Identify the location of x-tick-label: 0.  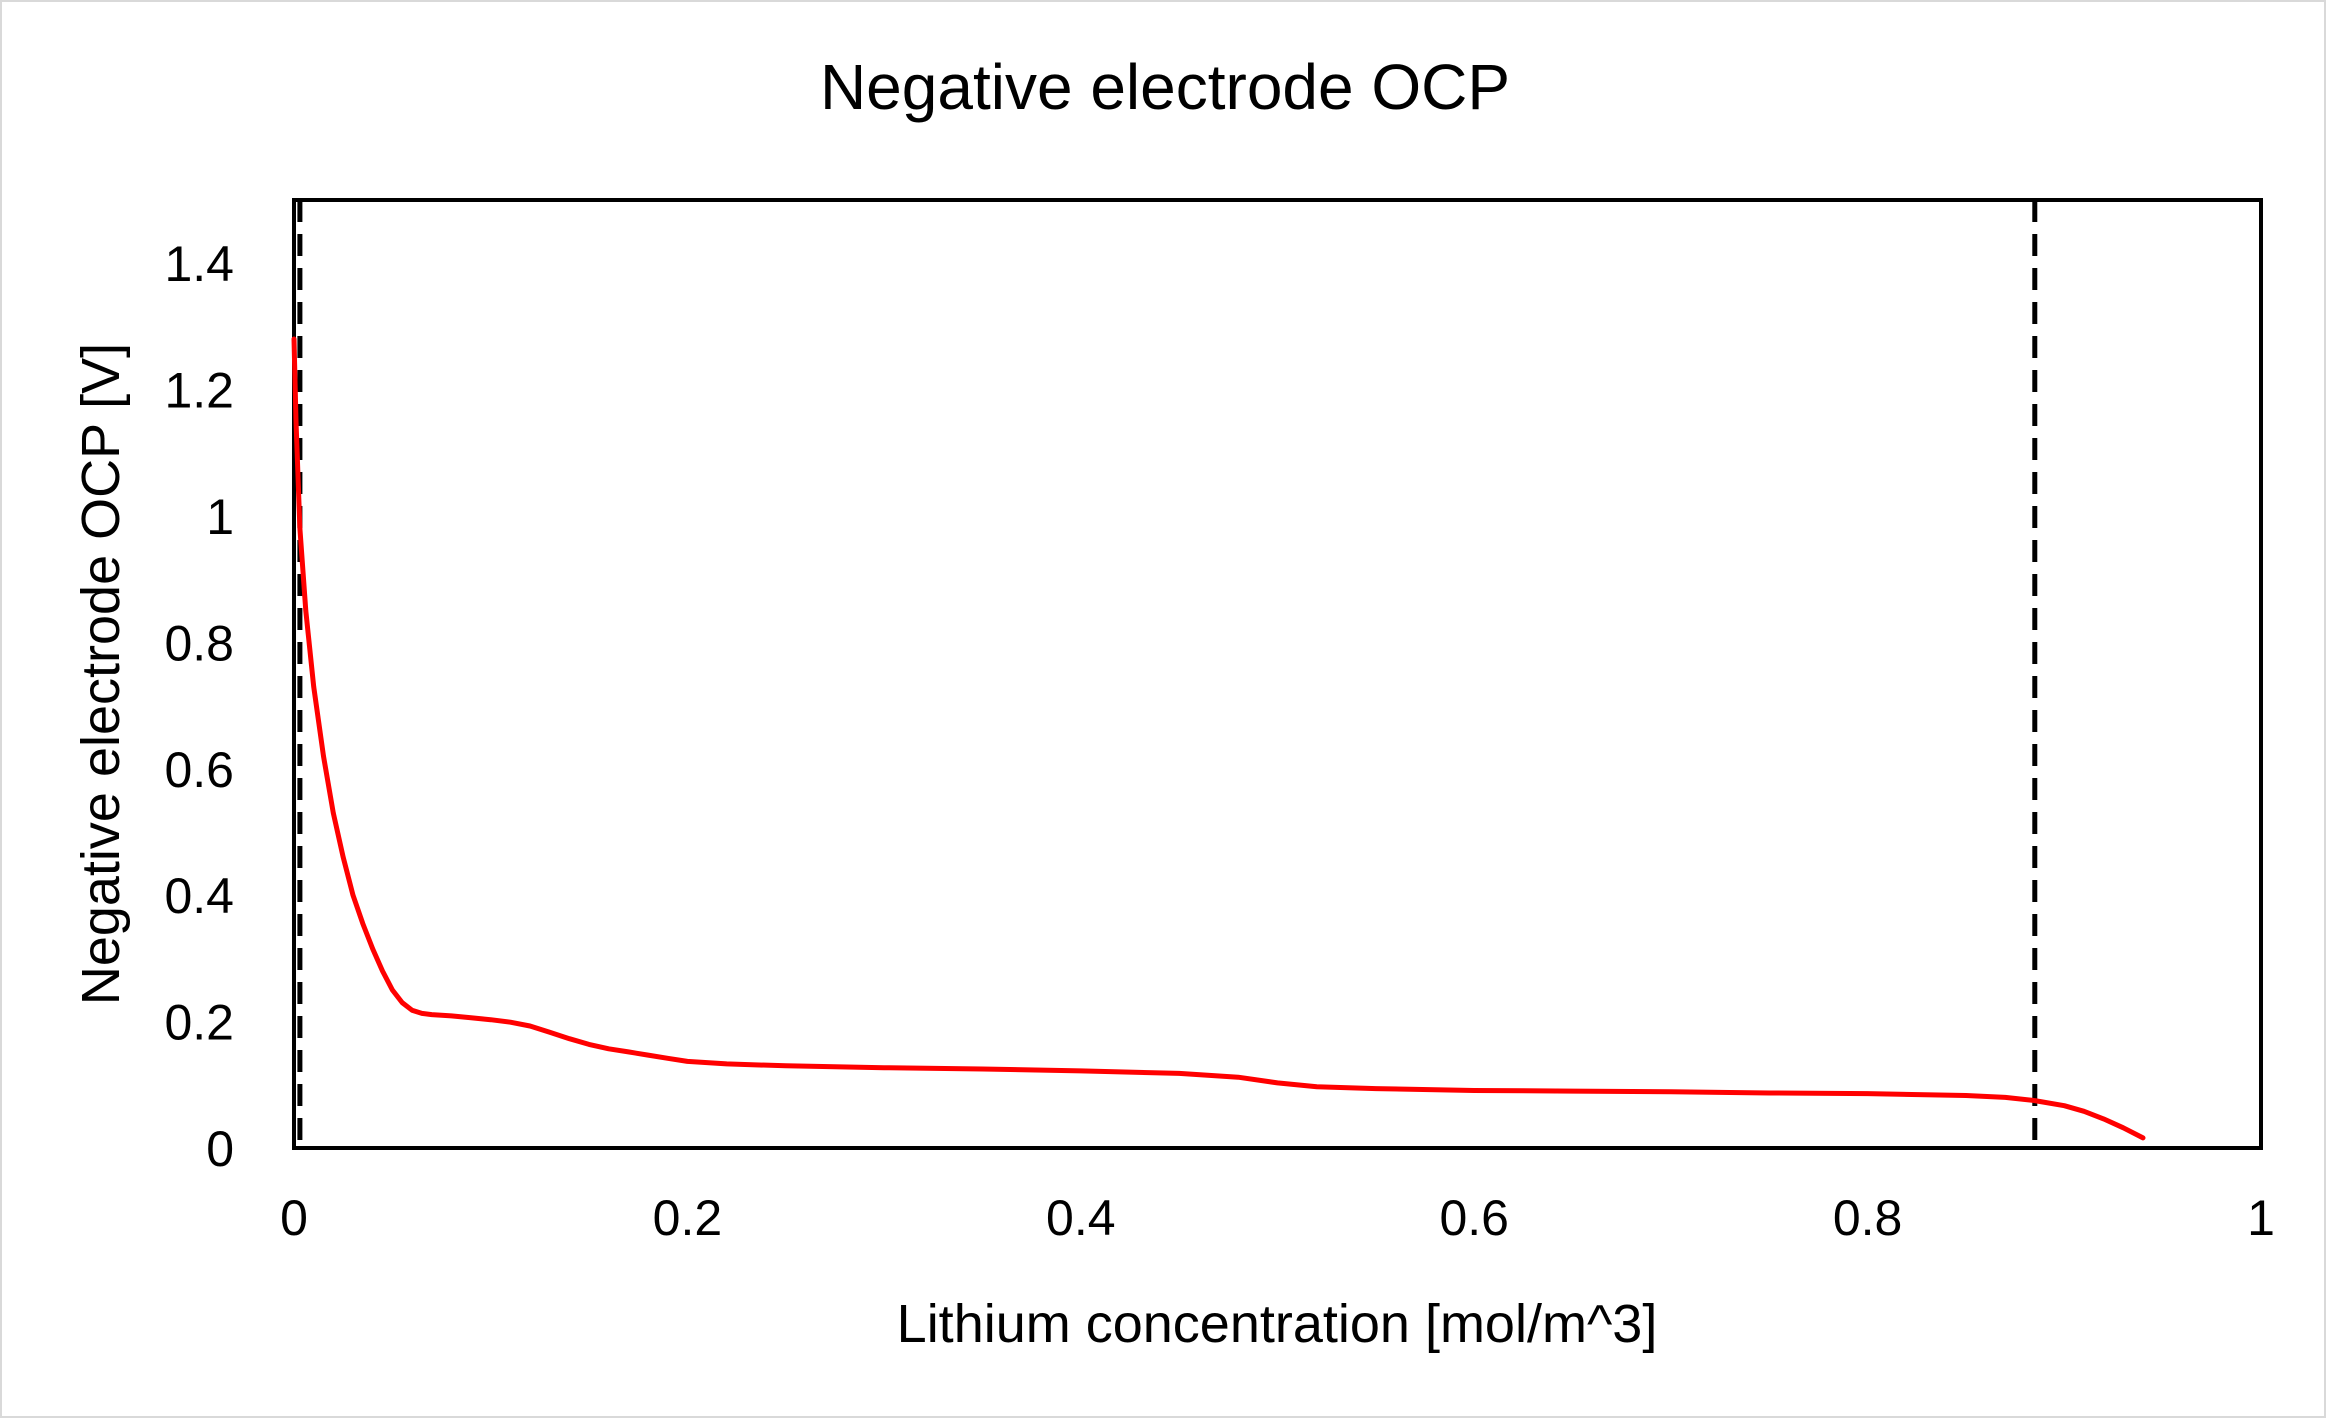
(294, 1218).